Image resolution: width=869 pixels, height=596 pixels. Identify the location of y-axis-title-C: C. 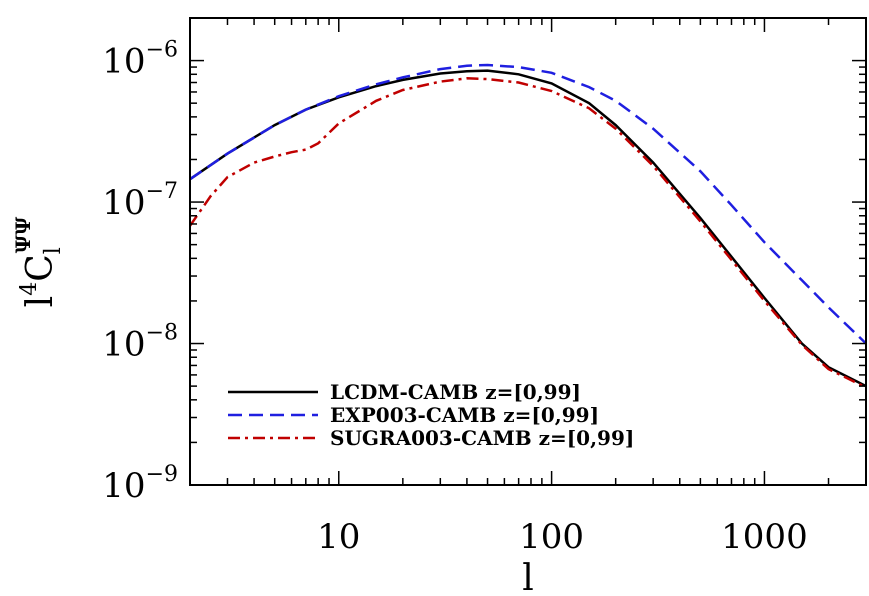
(40, 268).